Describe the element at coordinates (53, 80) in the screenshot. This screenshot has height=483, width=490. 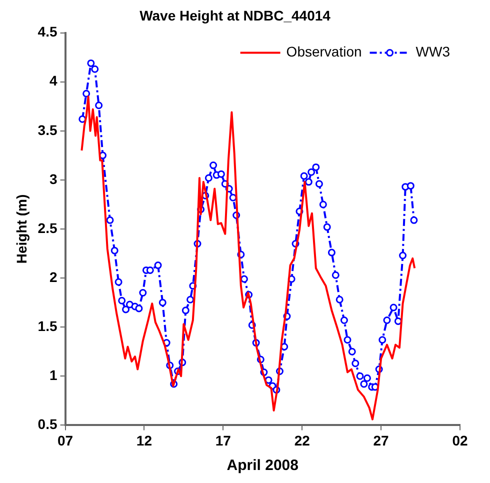
I see `y-tick-label: 4` at that location.